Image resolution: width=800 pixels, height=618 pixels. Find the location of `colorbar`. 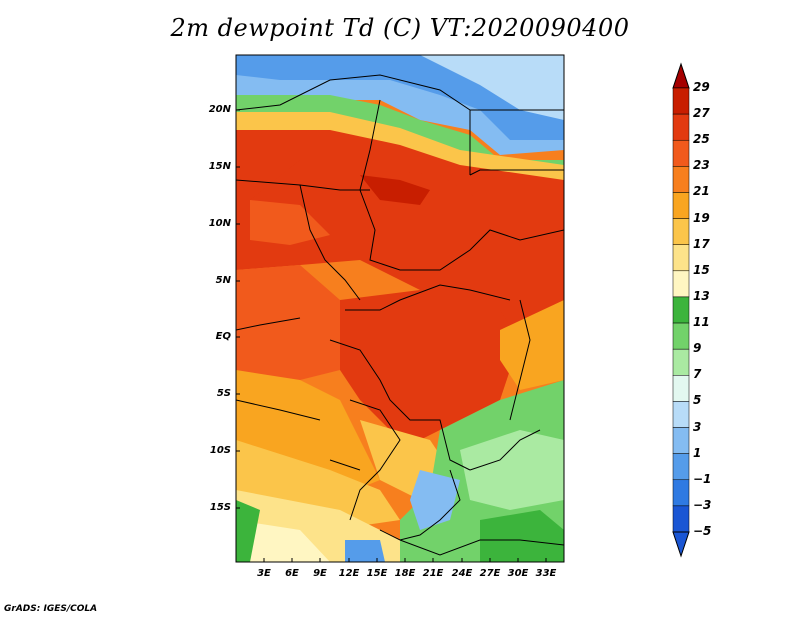

colorbar is located at coordinates (681, 310).